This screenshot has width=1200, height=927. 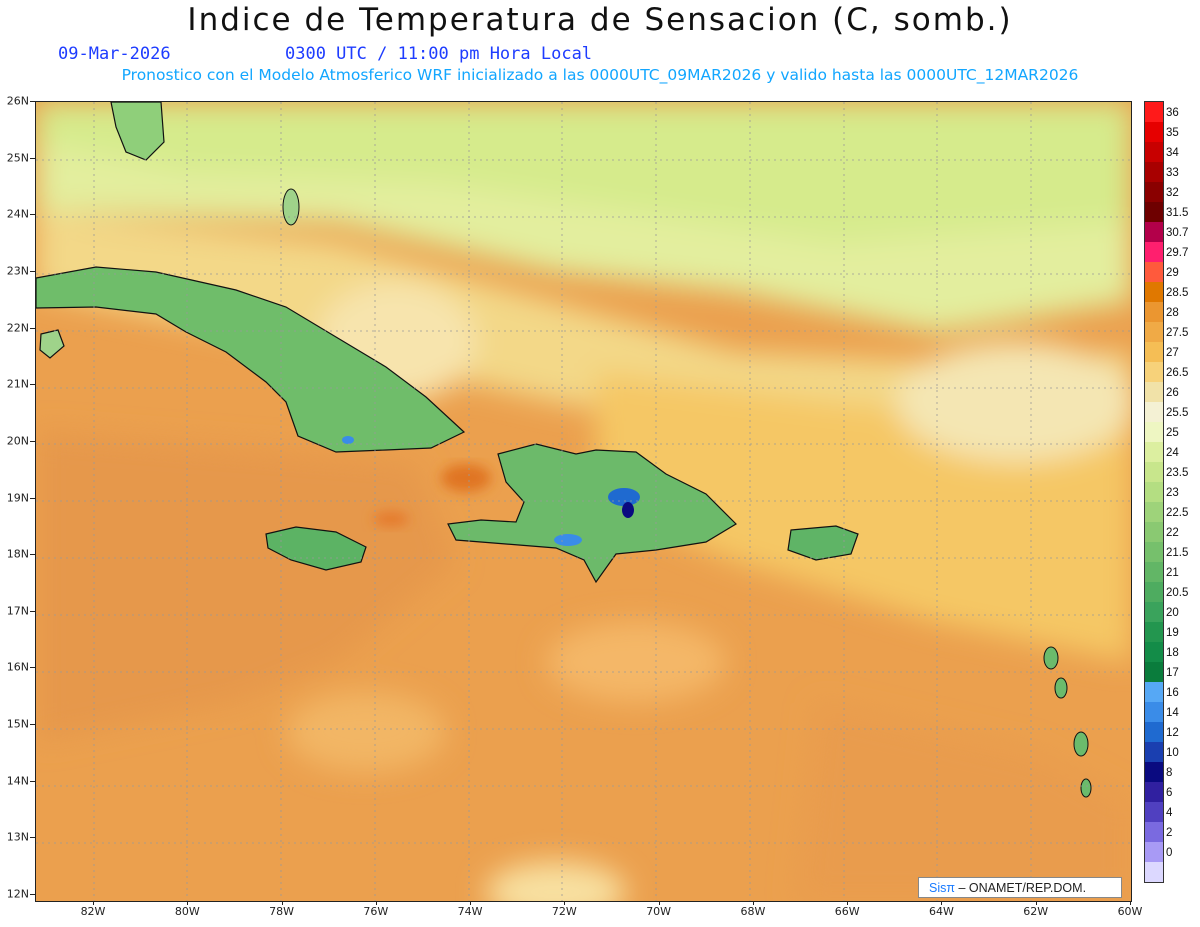 What do you see at coordinates (1172, 713) in the screenshot?
I see `colorbar-label: 14` at bounding box center [1172, 713].